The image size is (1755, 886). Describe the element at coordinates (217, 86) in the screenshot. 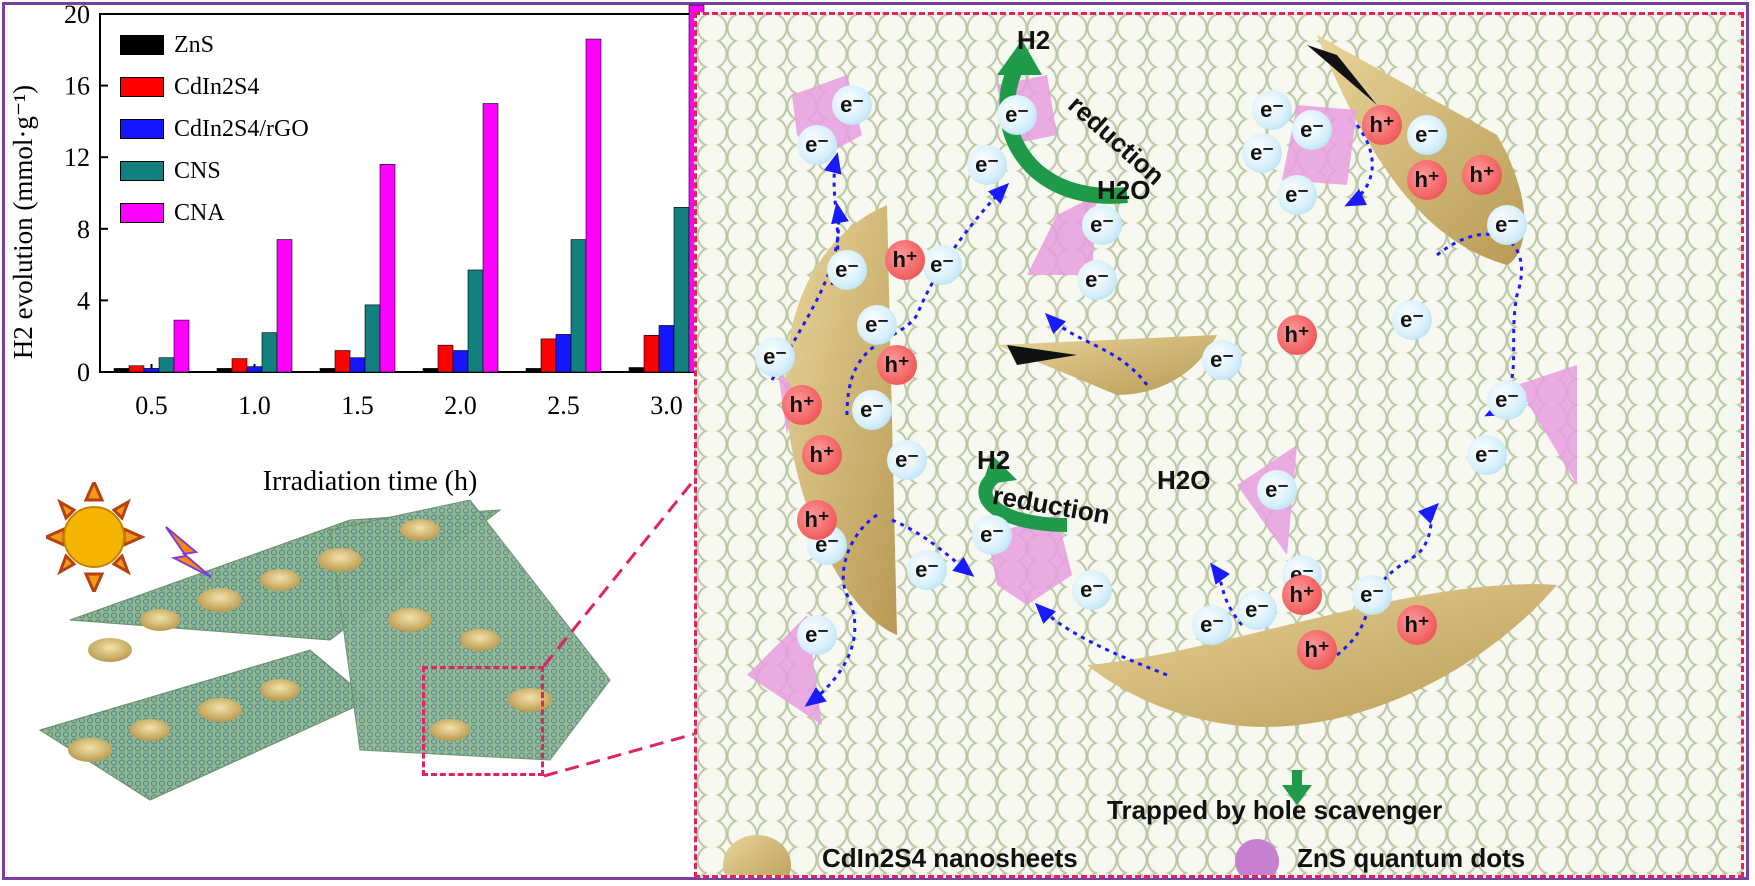

I see `legend-label: CdIn2S4` at that location.